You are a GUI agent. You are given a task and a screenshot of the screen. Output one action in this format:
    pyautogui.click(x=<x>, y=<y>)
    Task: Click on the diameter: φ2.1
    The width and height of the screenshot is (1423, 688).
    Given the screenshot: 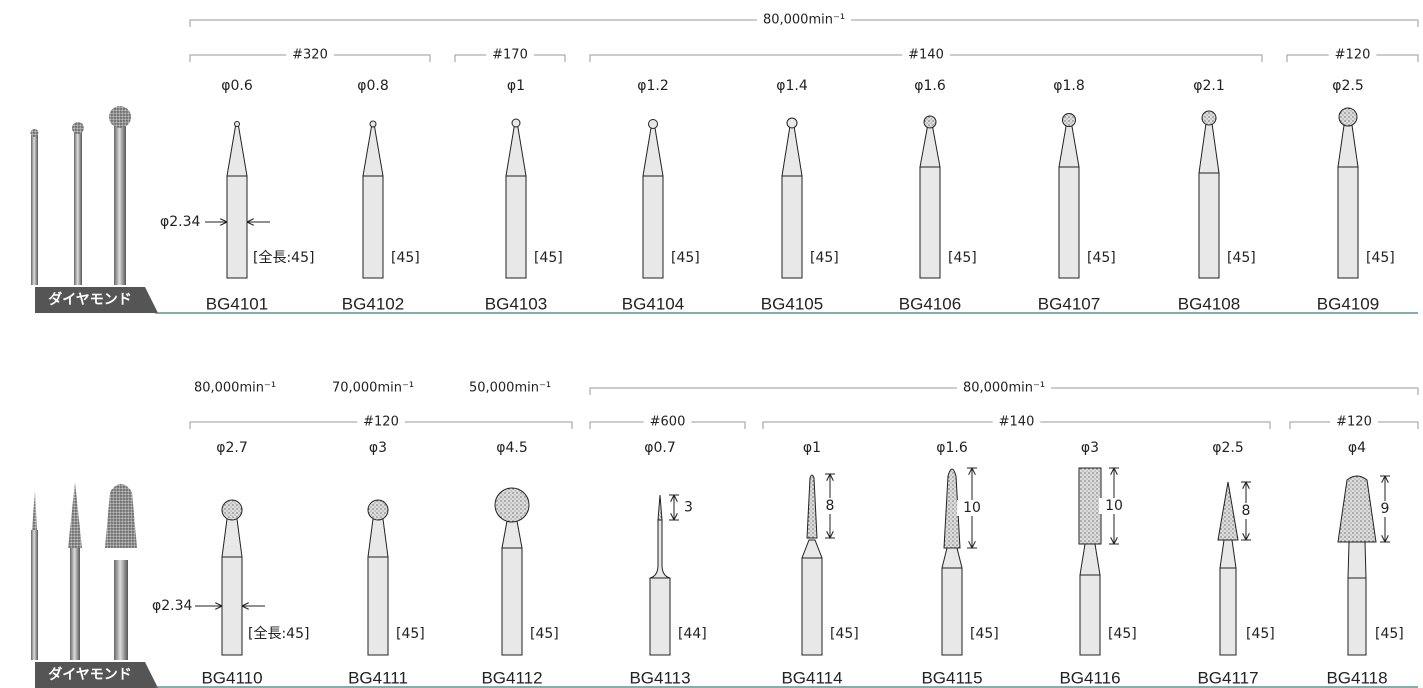 What is the action you would take?
    pyautogui.click(x=1209, y=86)
    